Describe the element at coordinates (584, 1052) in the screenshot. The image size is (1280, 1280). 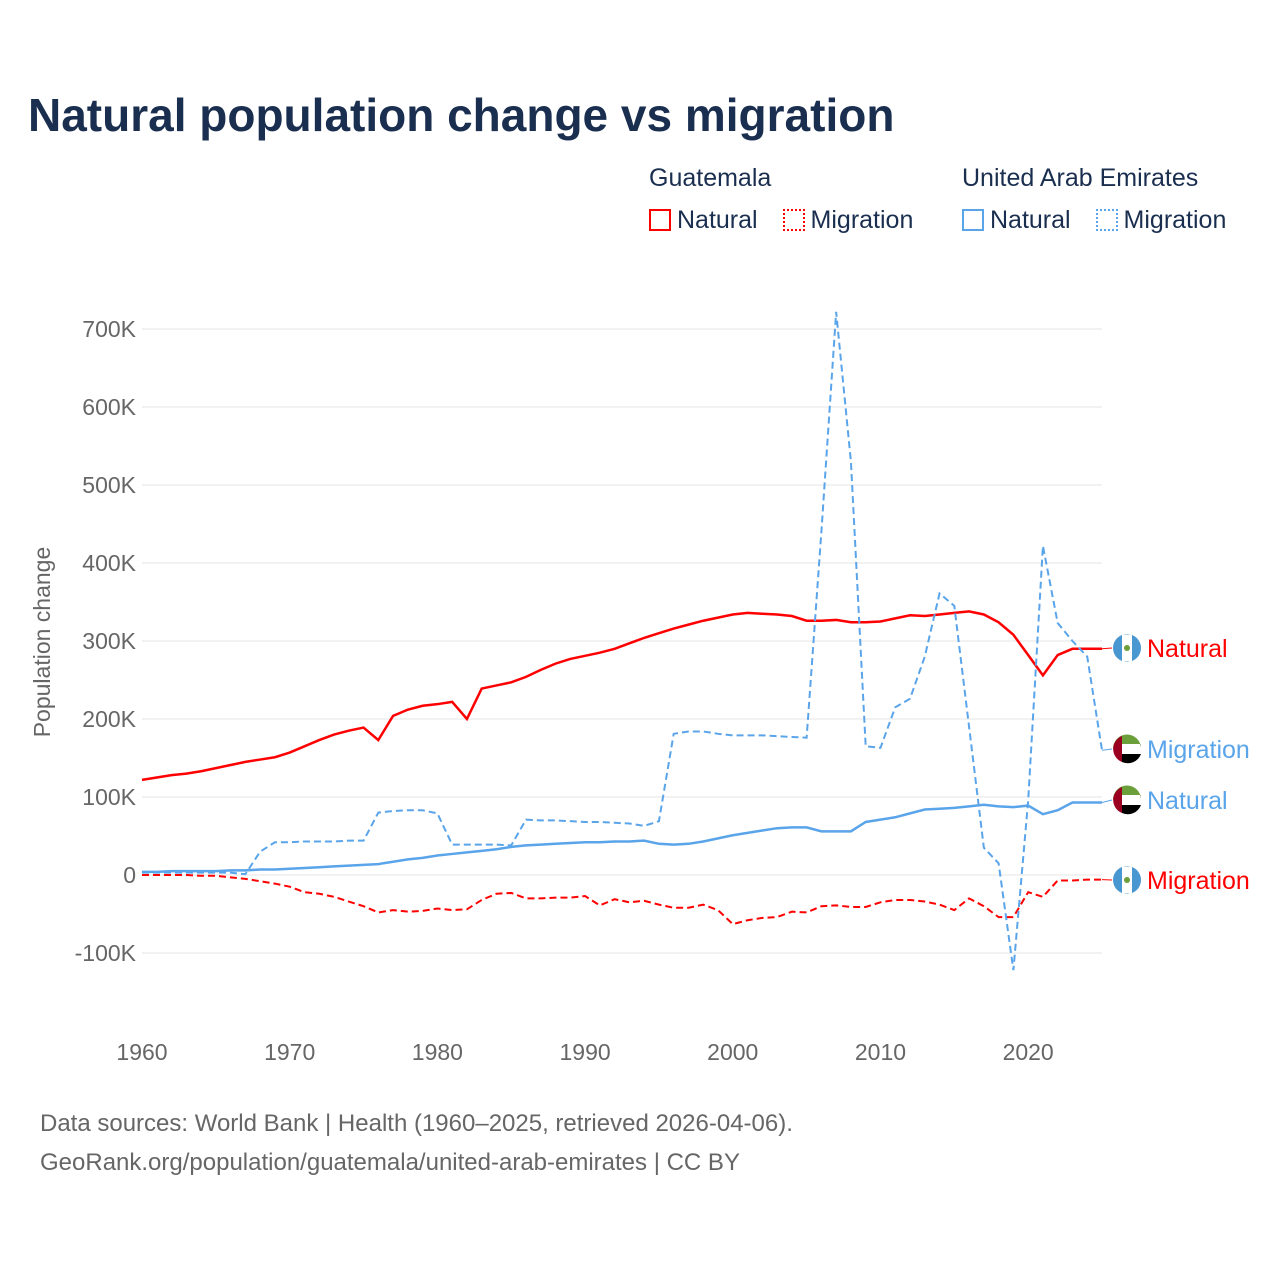
I see `x-tick-label: 1990` at that location.